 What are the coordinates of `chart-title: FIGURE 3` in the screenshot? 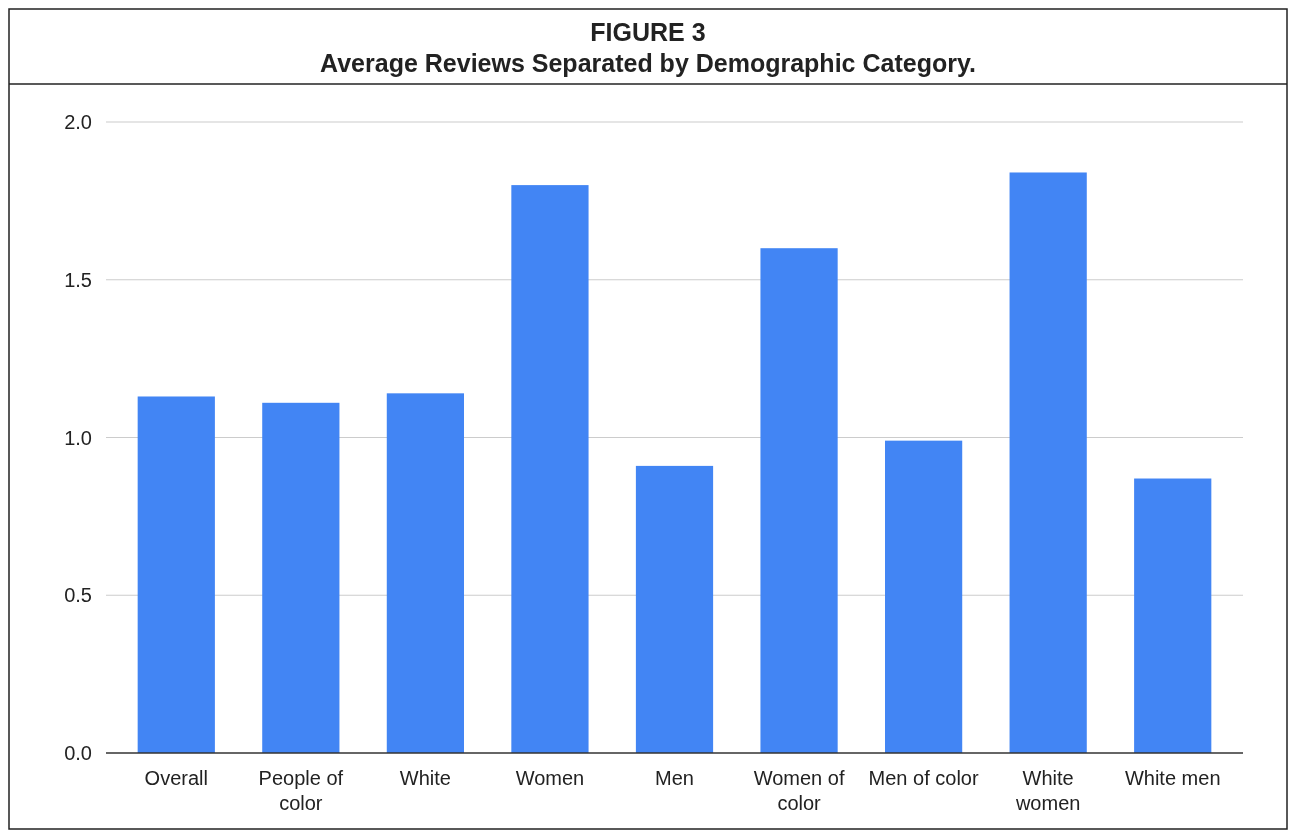 It's located at (648, 32).